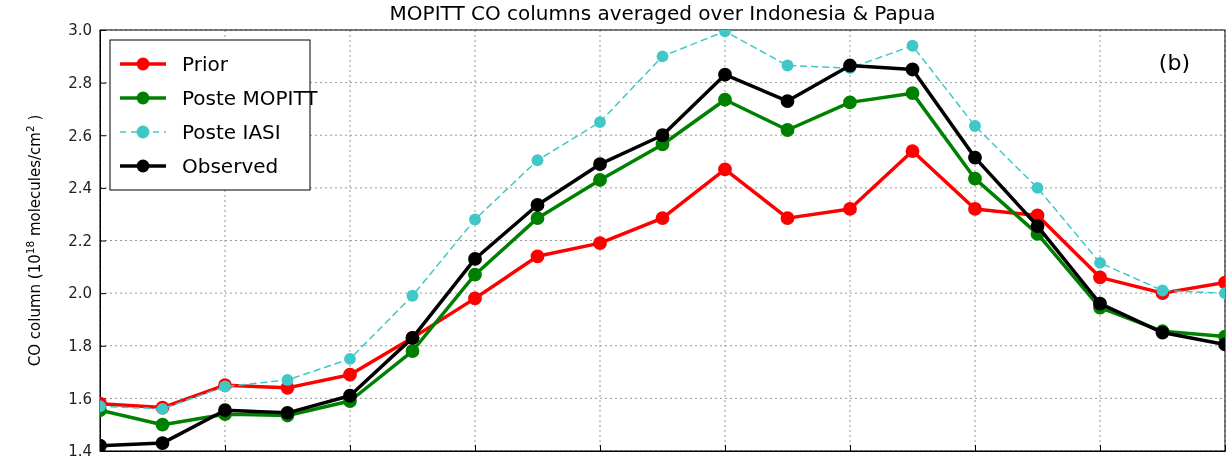  What do you see at coordinates (231, 132) in the screenshot?
I see `legend-label: Poste IASI` at bounding box center [231, 132].